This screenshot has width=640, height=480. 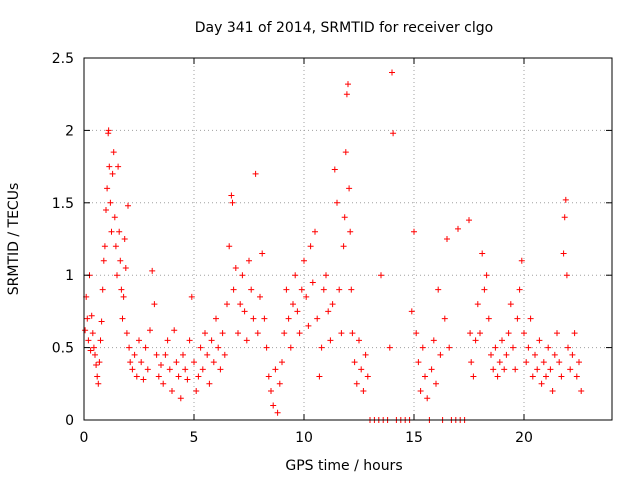 I want to click on x-tick-label: 5, so click(x=194, y=438).